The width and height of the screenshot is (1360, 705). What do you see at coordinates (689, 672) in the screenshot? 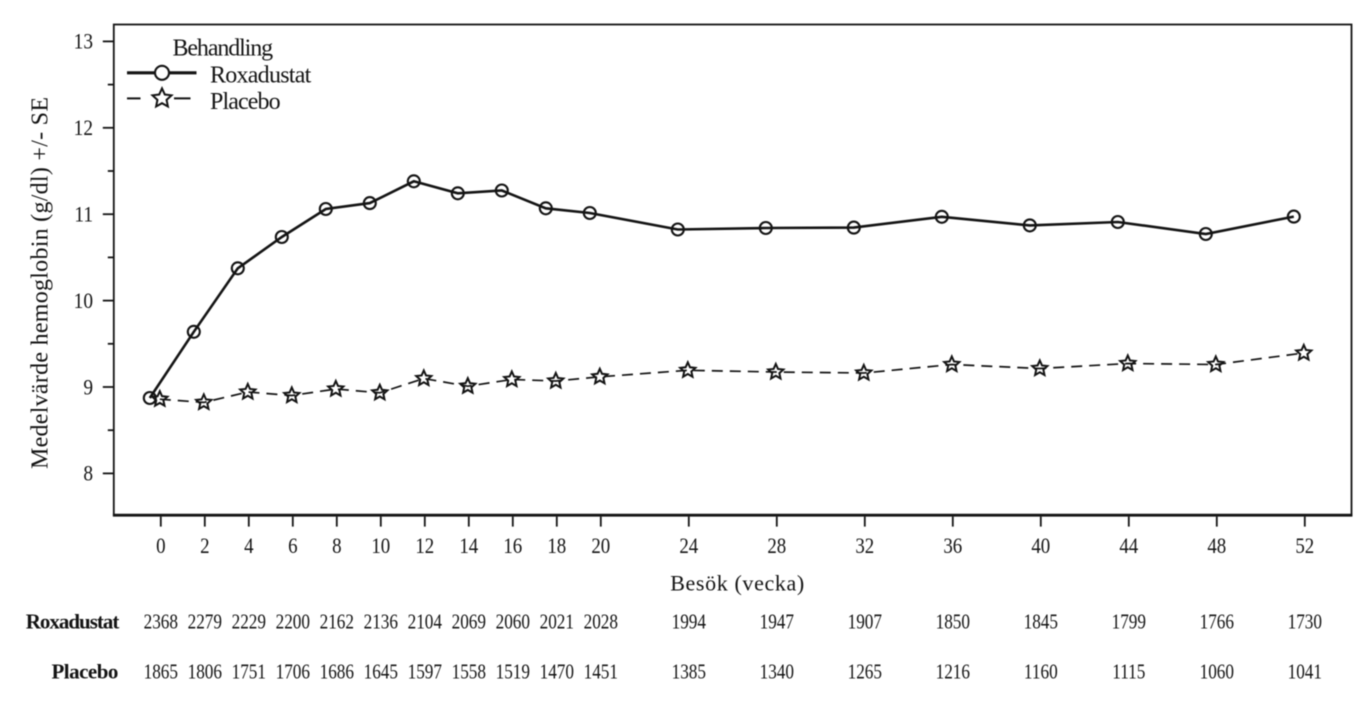
I see `svg-text: 1385` at bounding box center [689, 672].